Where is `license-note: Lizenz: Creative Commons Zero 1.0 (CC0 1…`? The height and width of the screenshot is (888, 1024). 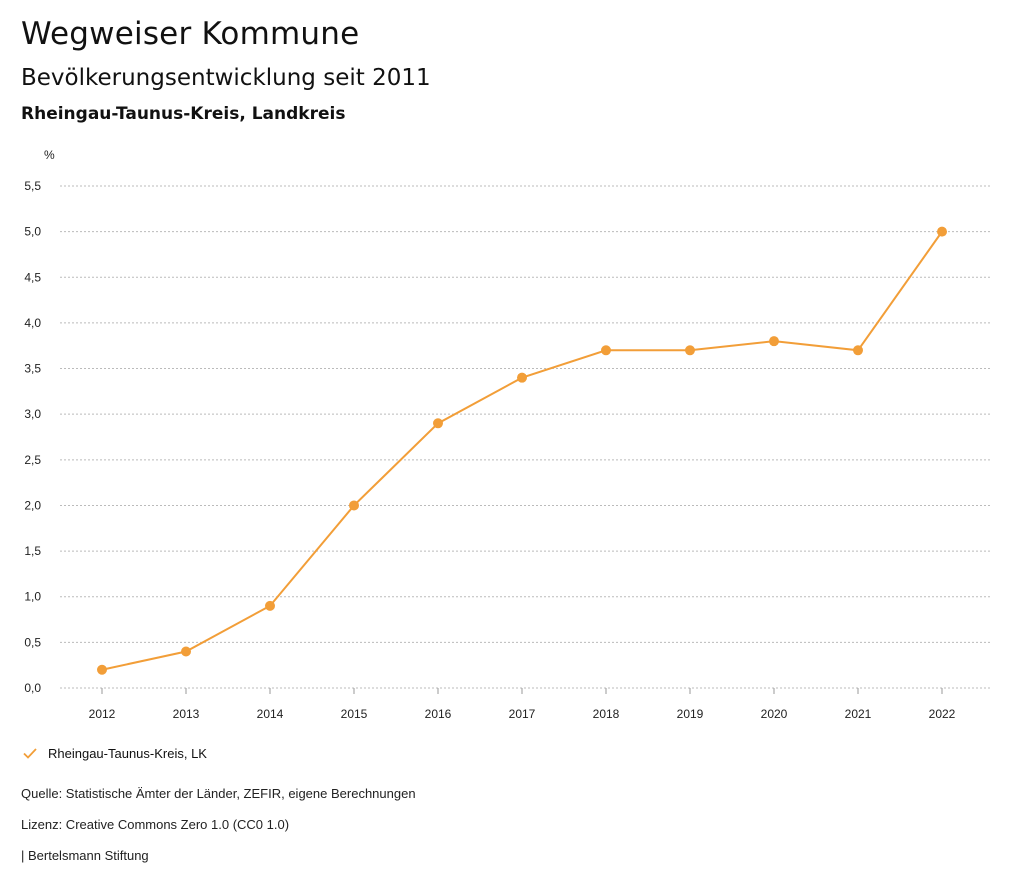 license-note: Lizenz: Creative Commons Zero 1.0 (CC0 1… is located at coordinates (155, 824).